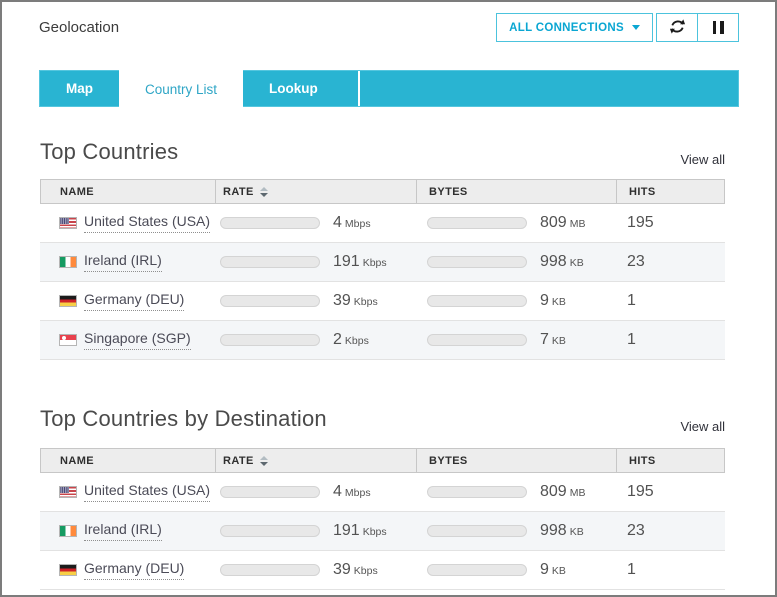 This screenshot has width=777, height=597. Describe the element at coordinates (382, 419) in the screenshot. I see `section-header: Top Countries by Destination View all` at that location.